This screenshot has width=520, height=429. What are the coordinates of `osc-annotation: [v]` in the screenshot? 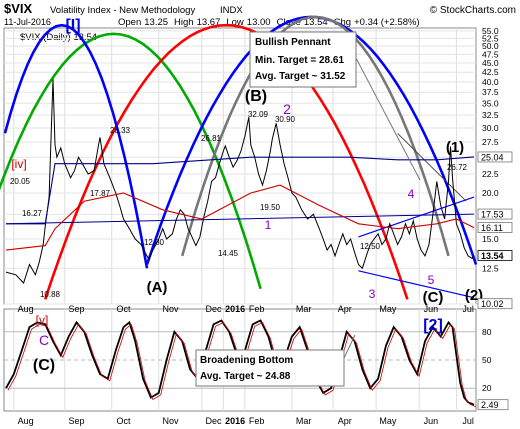 It's located at (42, 320).